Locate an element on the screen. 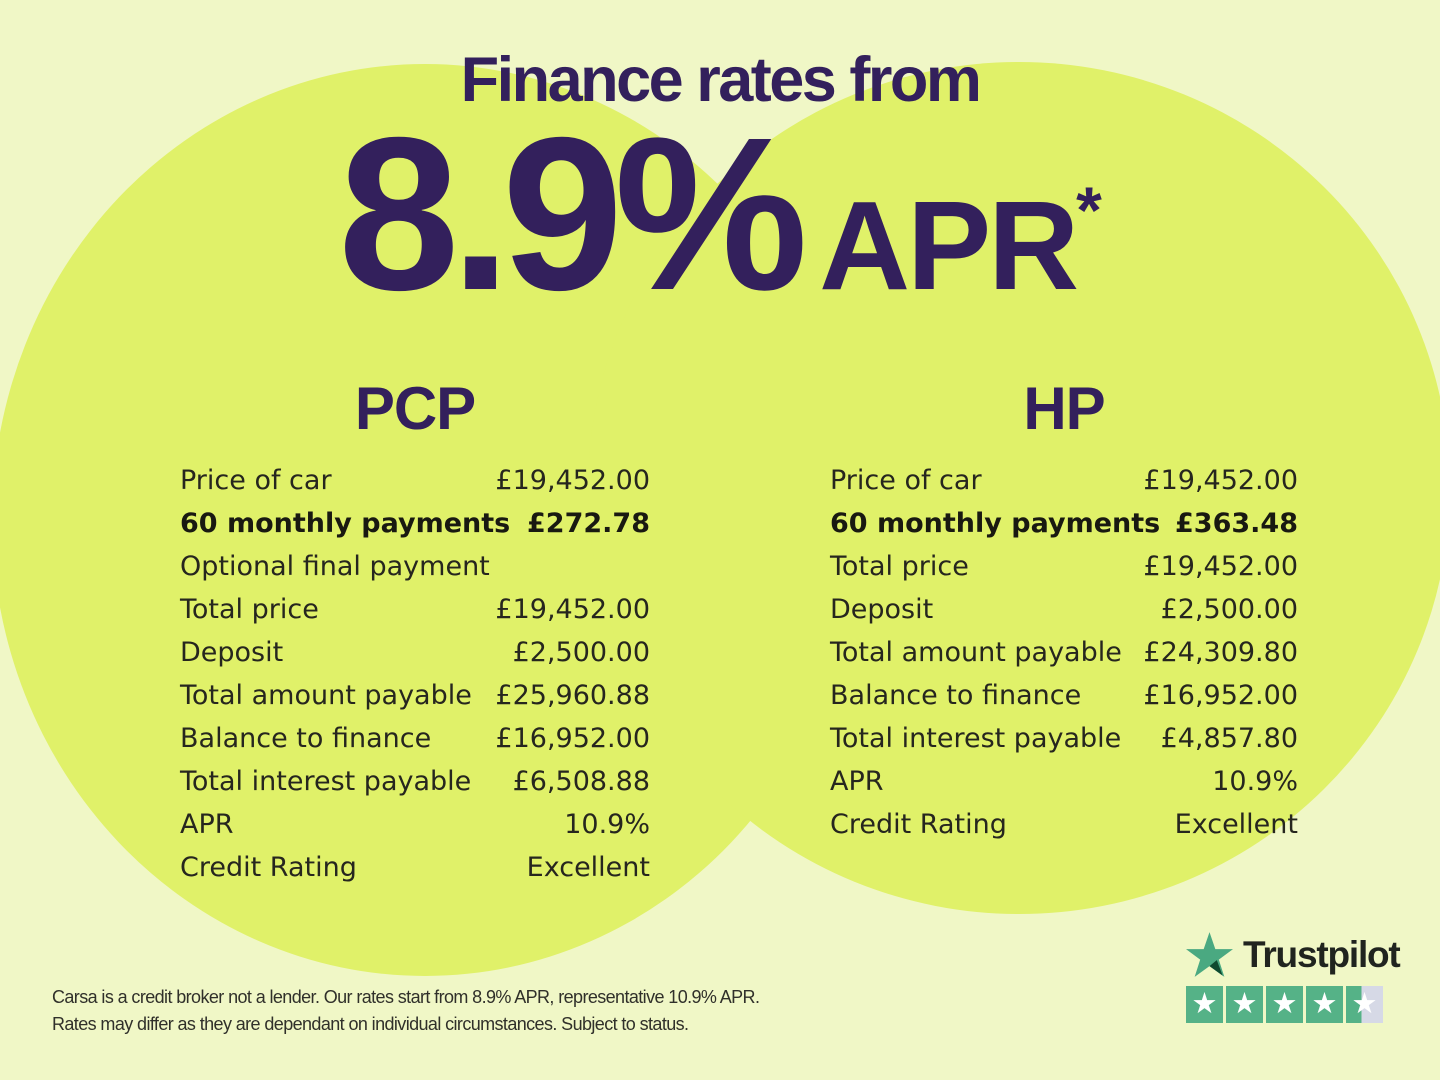 The height and width of the screenshot is (1080, 1440). row-label: Optional final payment is located at coordinates (335, 566).